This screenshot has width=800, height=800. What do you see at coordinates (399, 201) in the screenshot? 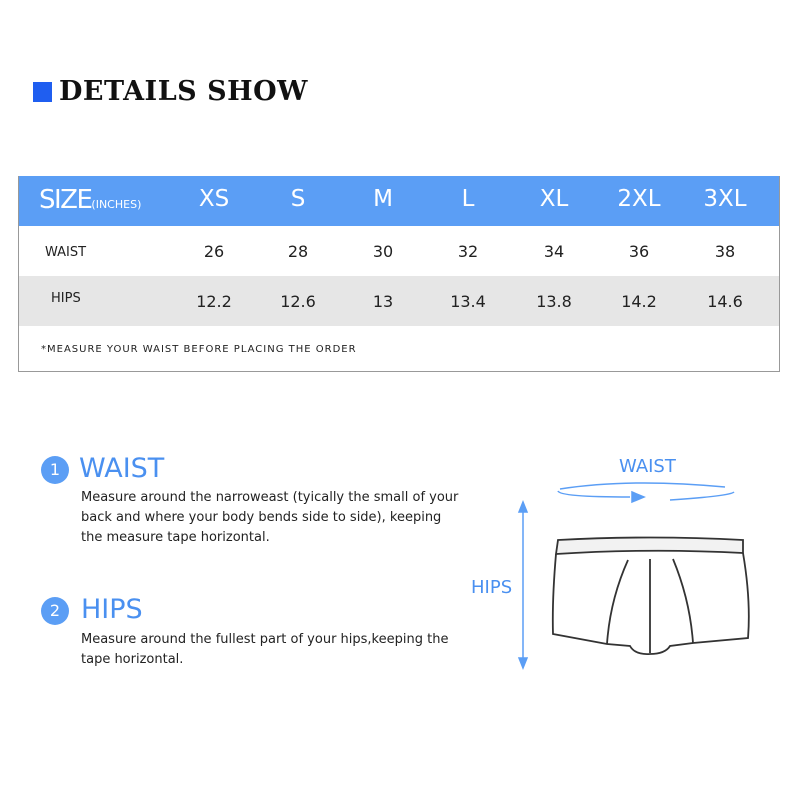
I see `table-header-row: SIZE(INCHES) XS S M L XL 2XL 3XL` at bounding box center [399, 201].